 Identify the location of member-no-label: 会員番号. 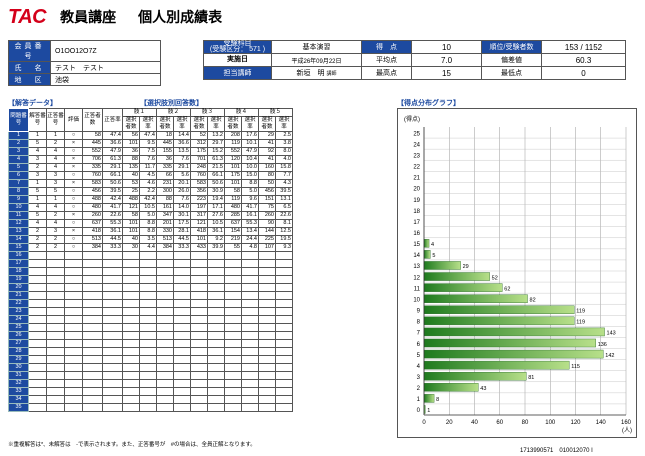
(29, 51).